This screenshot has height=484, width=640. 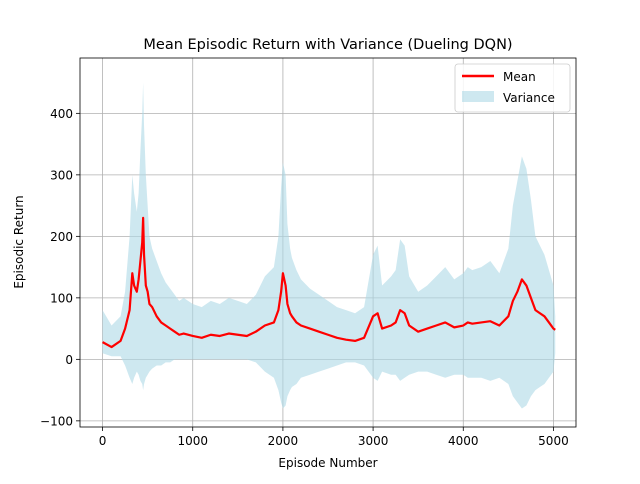 I want to click on x-tick-label: 4000, so click(x=463, y=441).